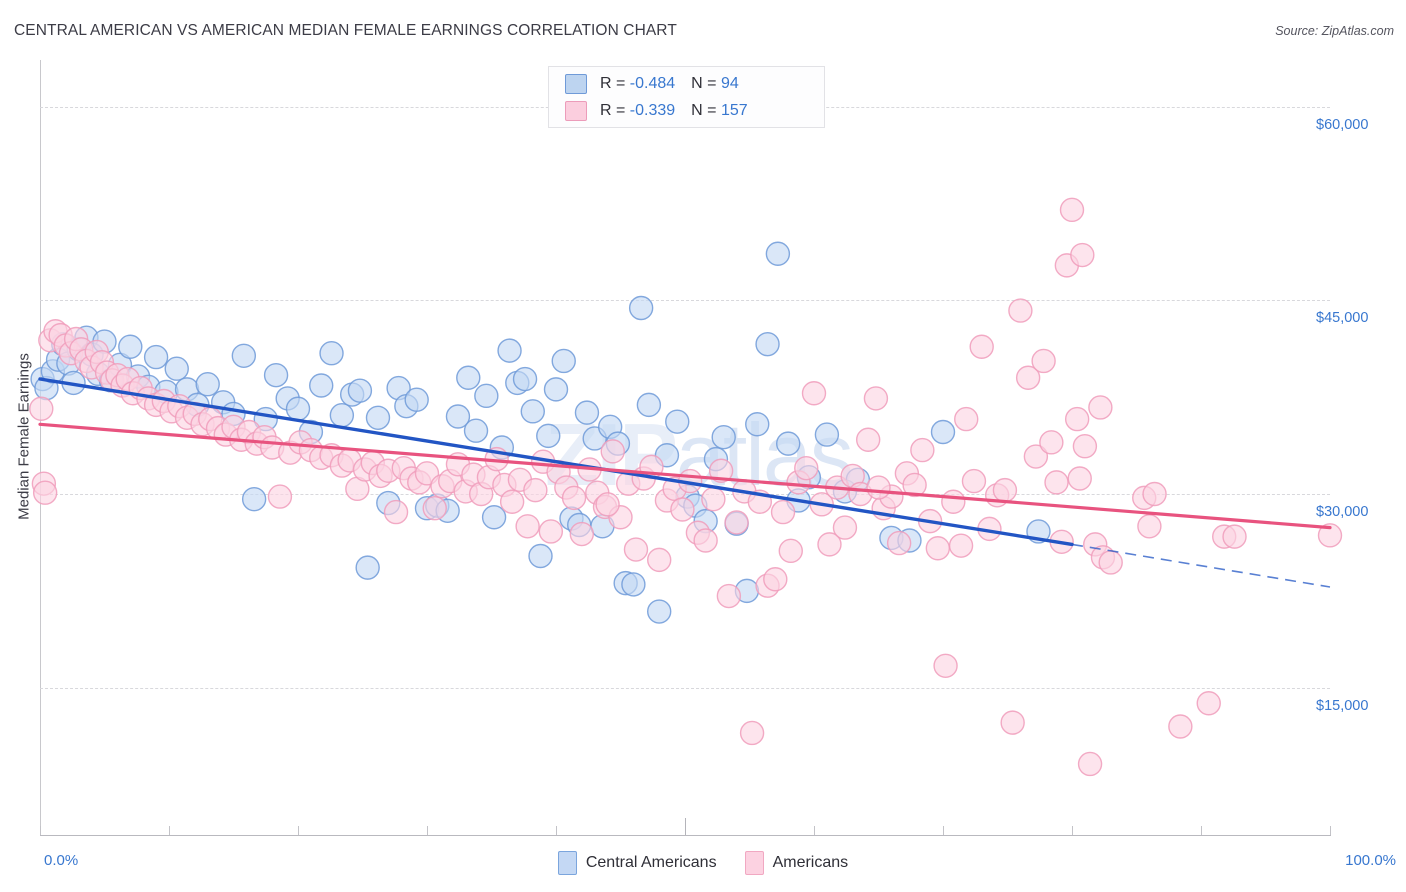 The width and height of the screenshot is (1406, 892). I want to click on legend-item-americans: Americans, so click(796, 863).